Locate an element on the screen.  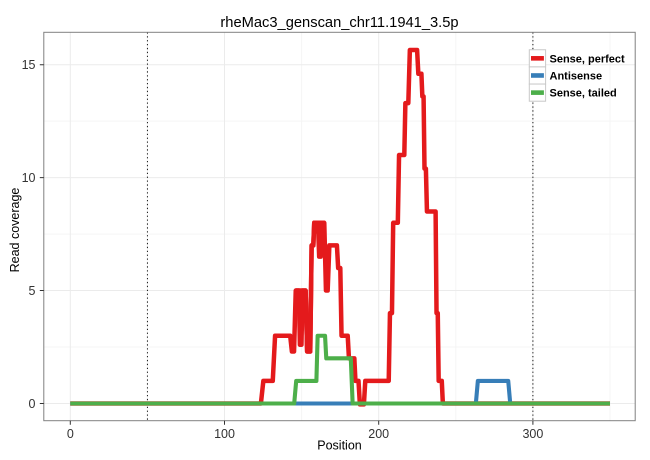
svg-text: Sense, perfect is located at coordinates (588, 59).